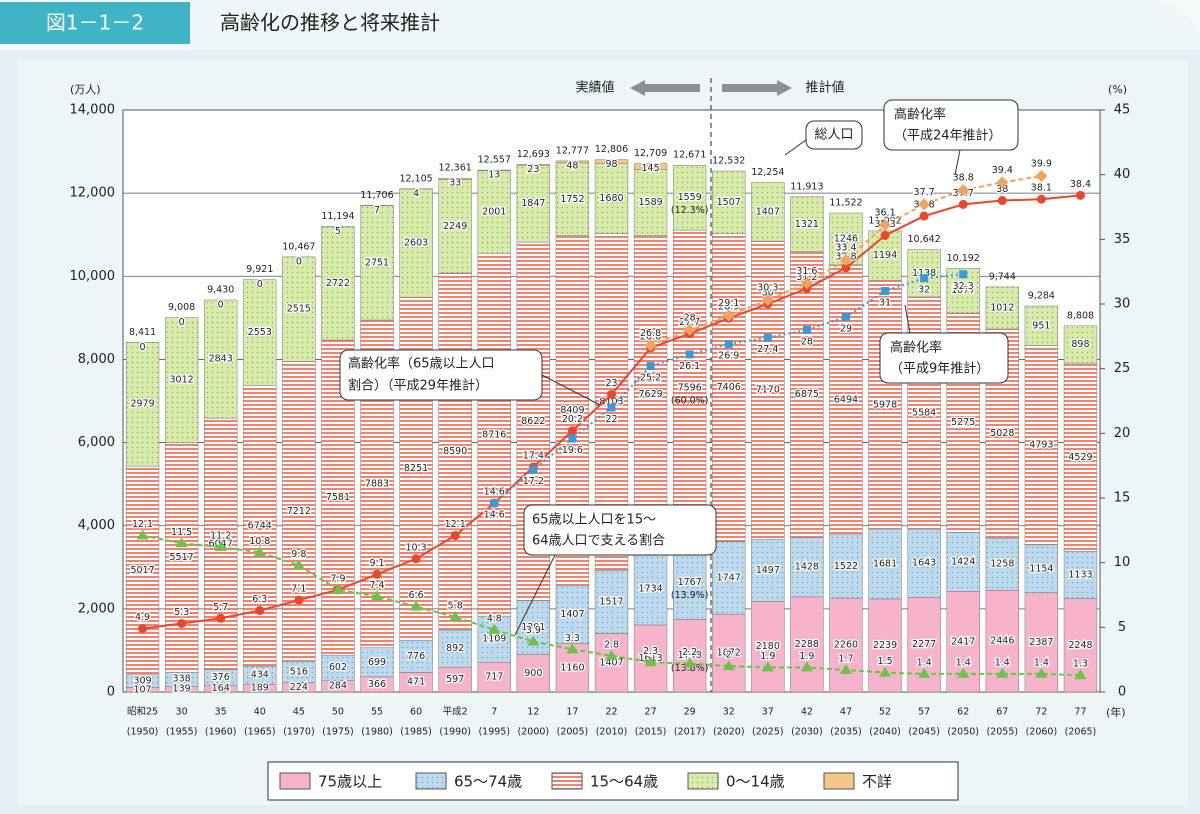  Describe the element at coordinates (924, 712) in the screenshot. I see `x-tick-label: 57` at that location.